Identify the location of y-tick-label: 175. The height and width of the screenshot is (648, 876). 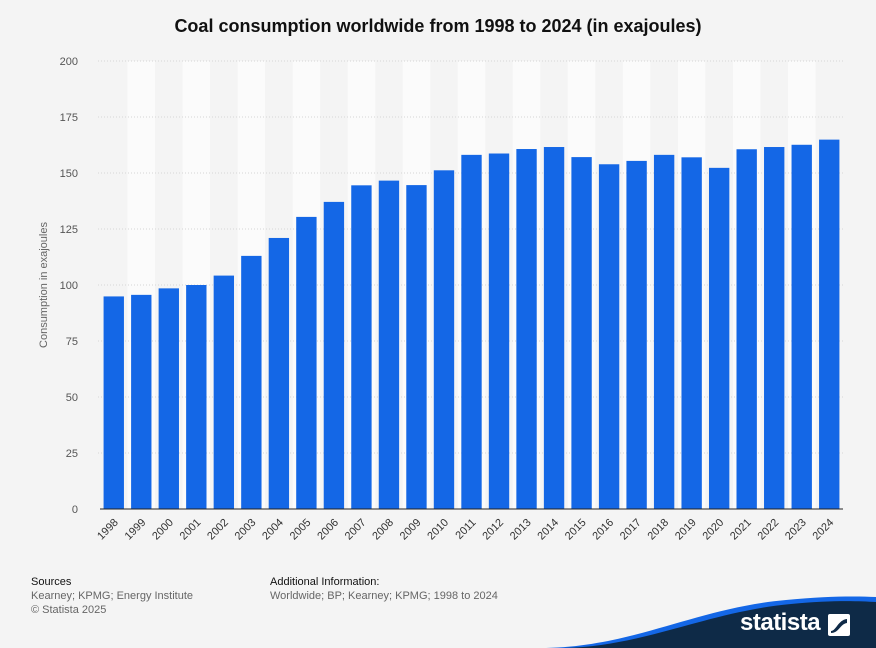
(69, 118).